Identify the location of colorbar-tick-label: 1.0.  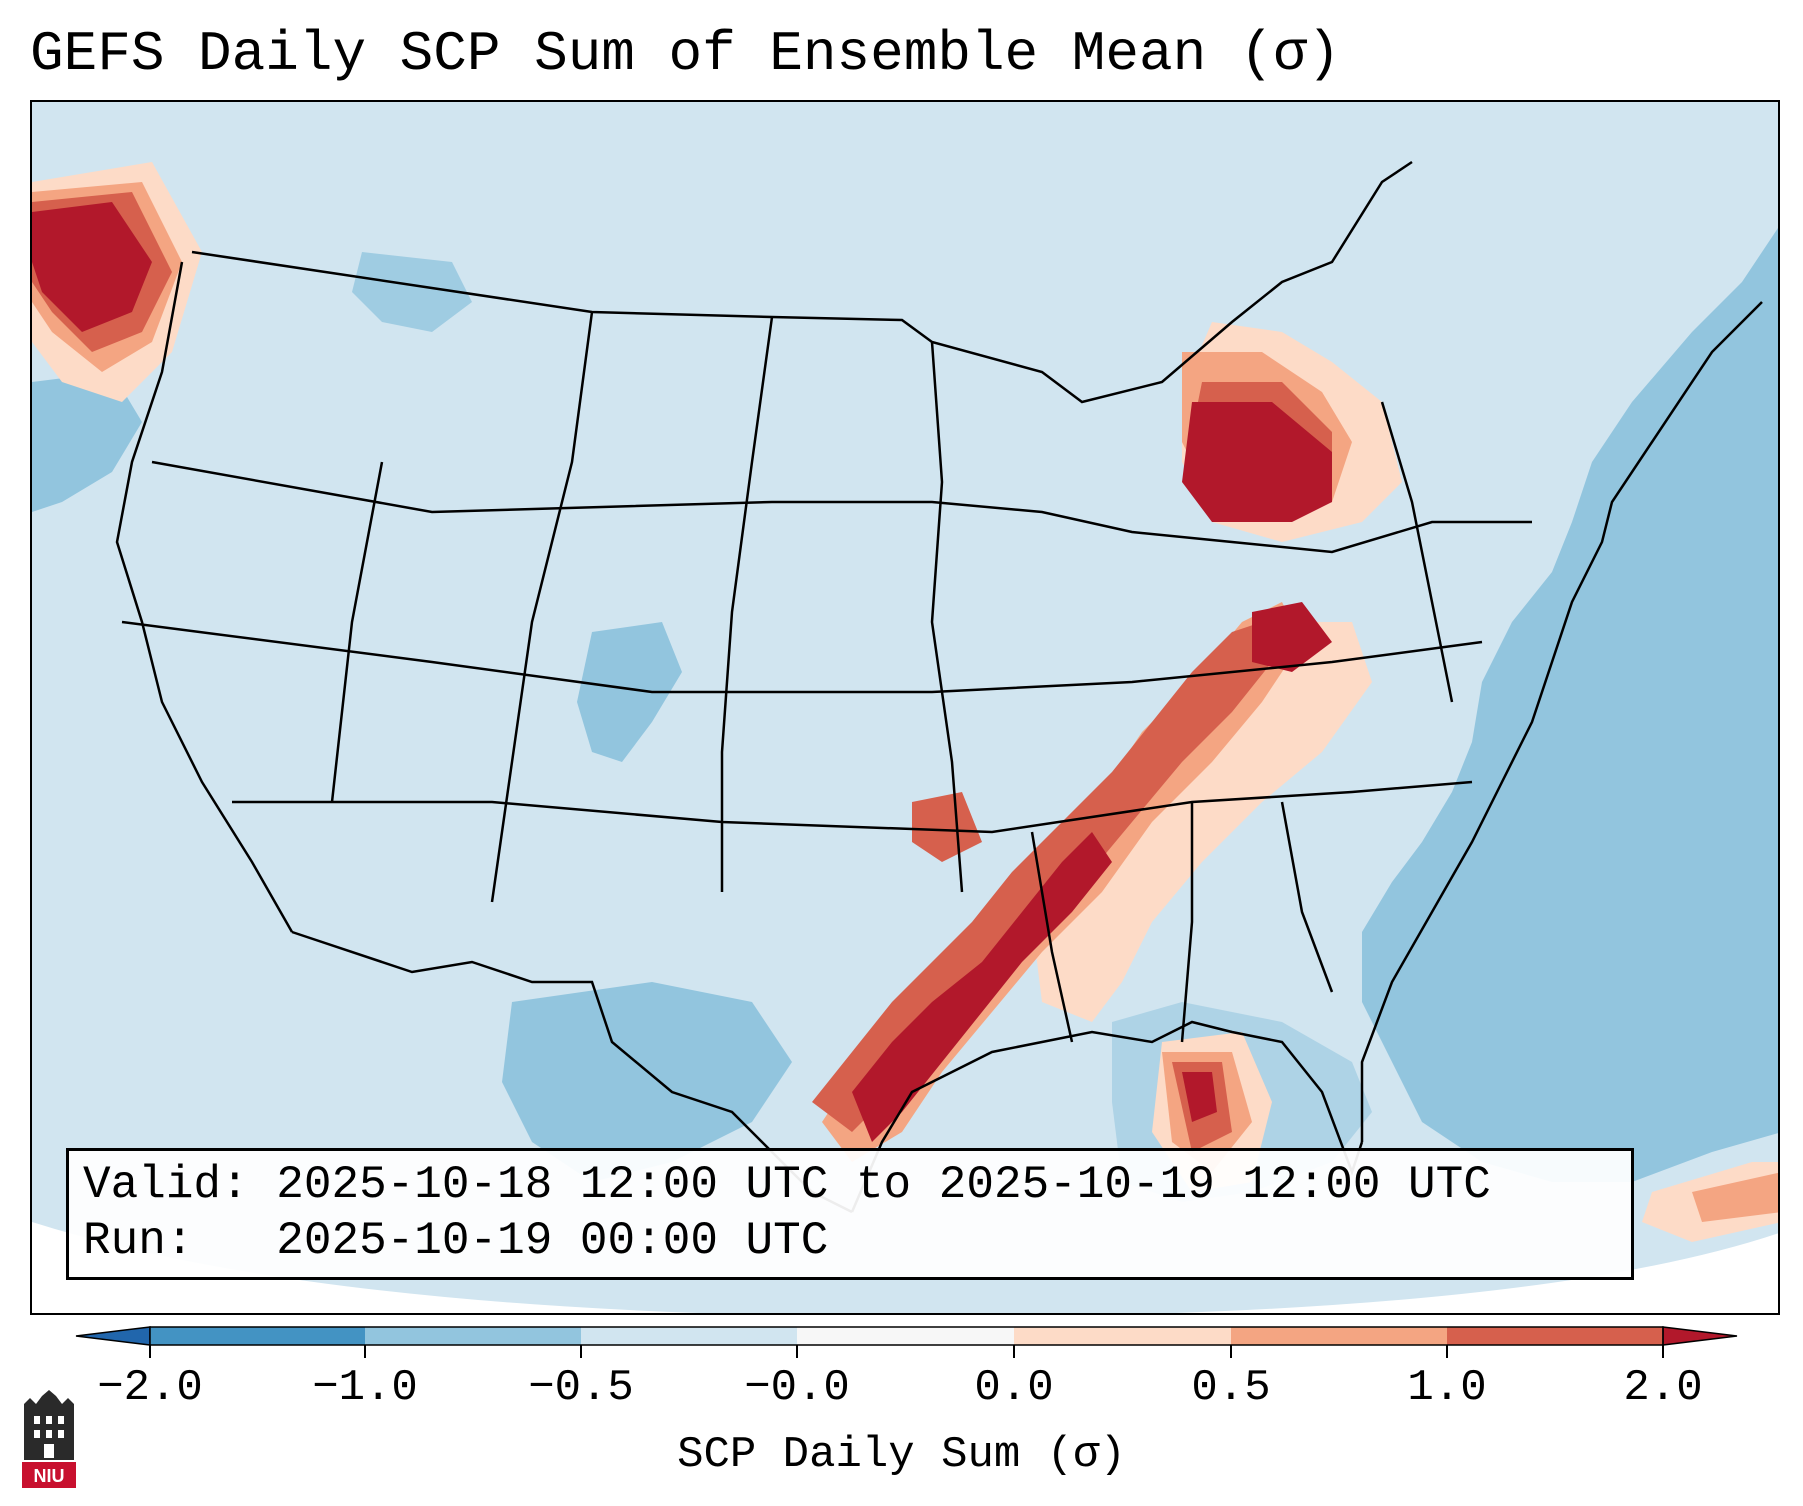
(1447, 1388).